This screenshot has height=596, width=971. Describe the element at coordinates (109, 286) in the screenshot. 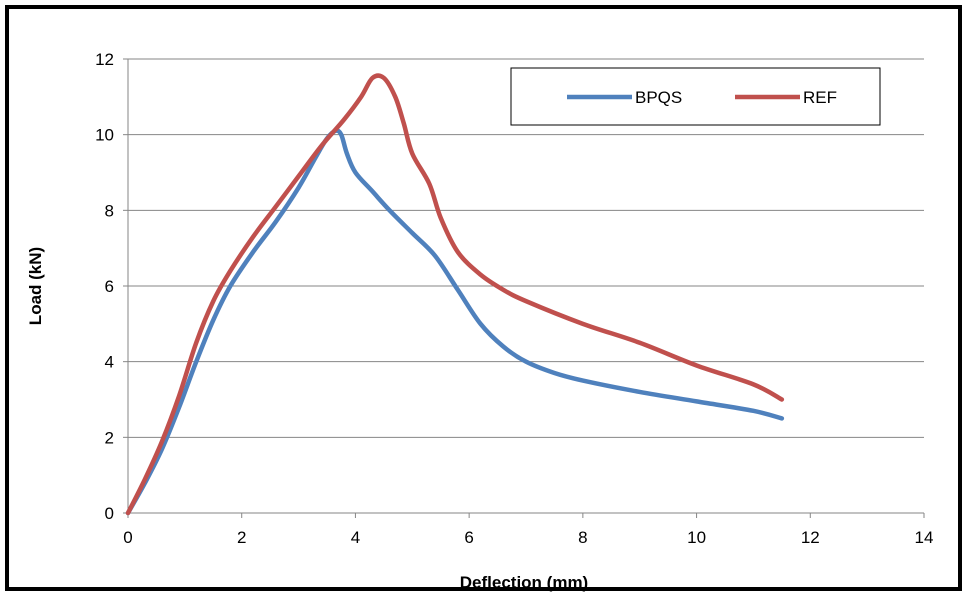

I see `y-tick-label: 6` at that location.